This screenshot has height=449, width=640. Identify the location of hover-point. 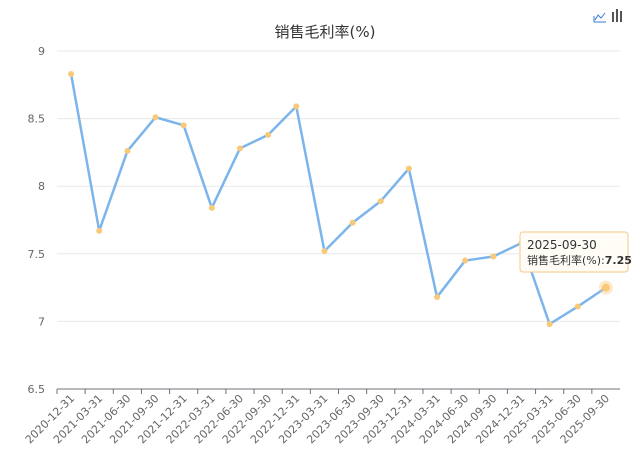
(605, 287).